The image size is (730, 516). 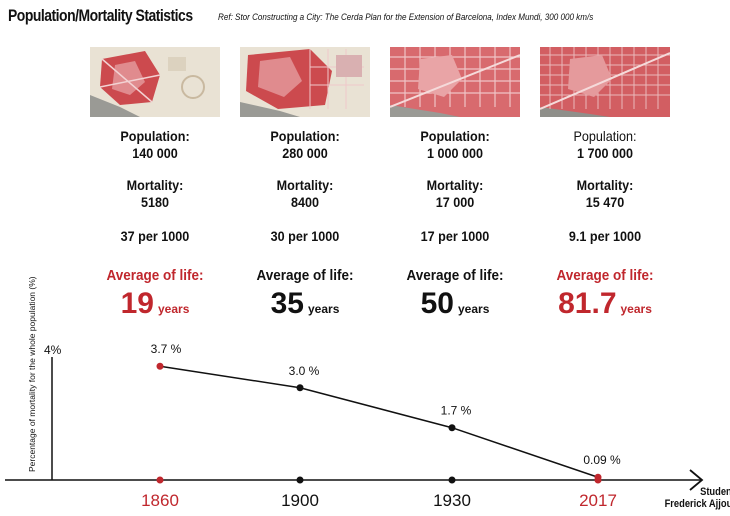 What do you see at coordinates (455, 236) in the screenshot?
I see `mortality-rate: 17 per 1000` at bounding box center [455, 236].